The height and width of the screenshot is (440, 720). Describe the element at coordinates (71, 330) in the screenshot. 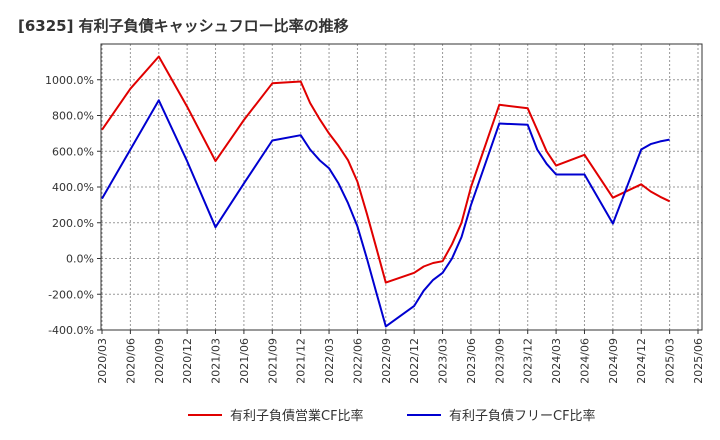

I see `y-tick-label: -400.0%` at that location.